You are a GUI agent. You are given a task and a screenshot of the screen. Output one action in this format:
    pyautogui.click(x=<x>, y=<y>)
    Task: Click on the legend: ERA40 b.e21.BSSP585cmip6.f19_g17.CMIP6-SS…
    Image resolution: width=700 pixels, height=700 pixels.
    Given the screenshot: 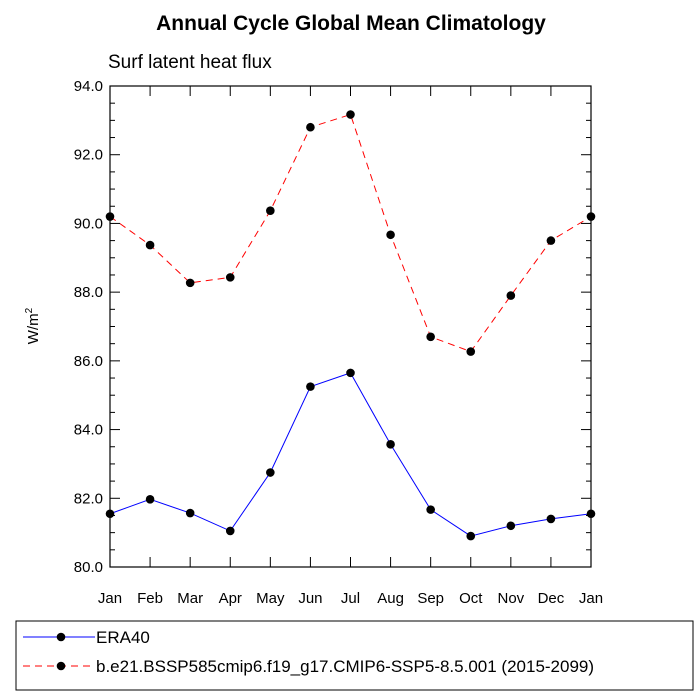 What is the action you would take?
    pyautogui.click(x=354, y=655)
    